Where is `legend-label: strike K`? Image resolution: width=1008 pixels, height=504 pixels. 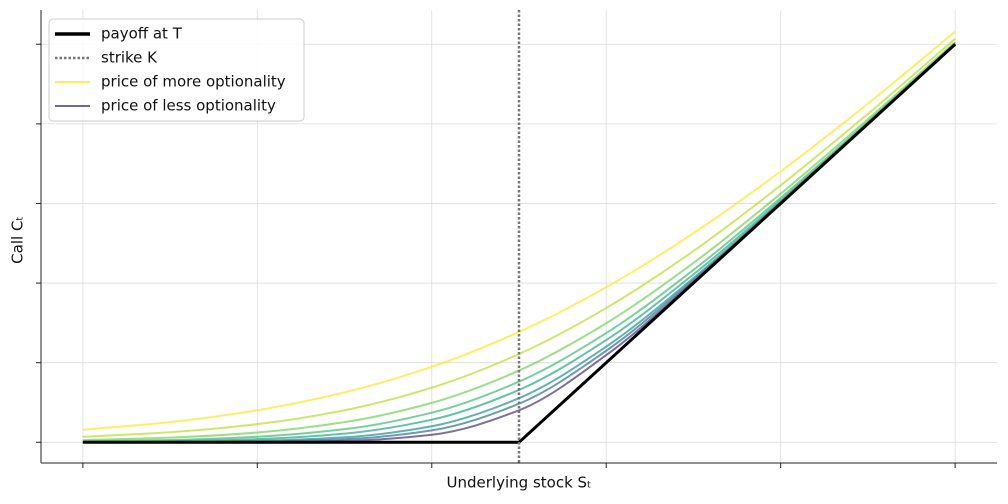
legend-label: strike K is located at coordinates (129, 58).